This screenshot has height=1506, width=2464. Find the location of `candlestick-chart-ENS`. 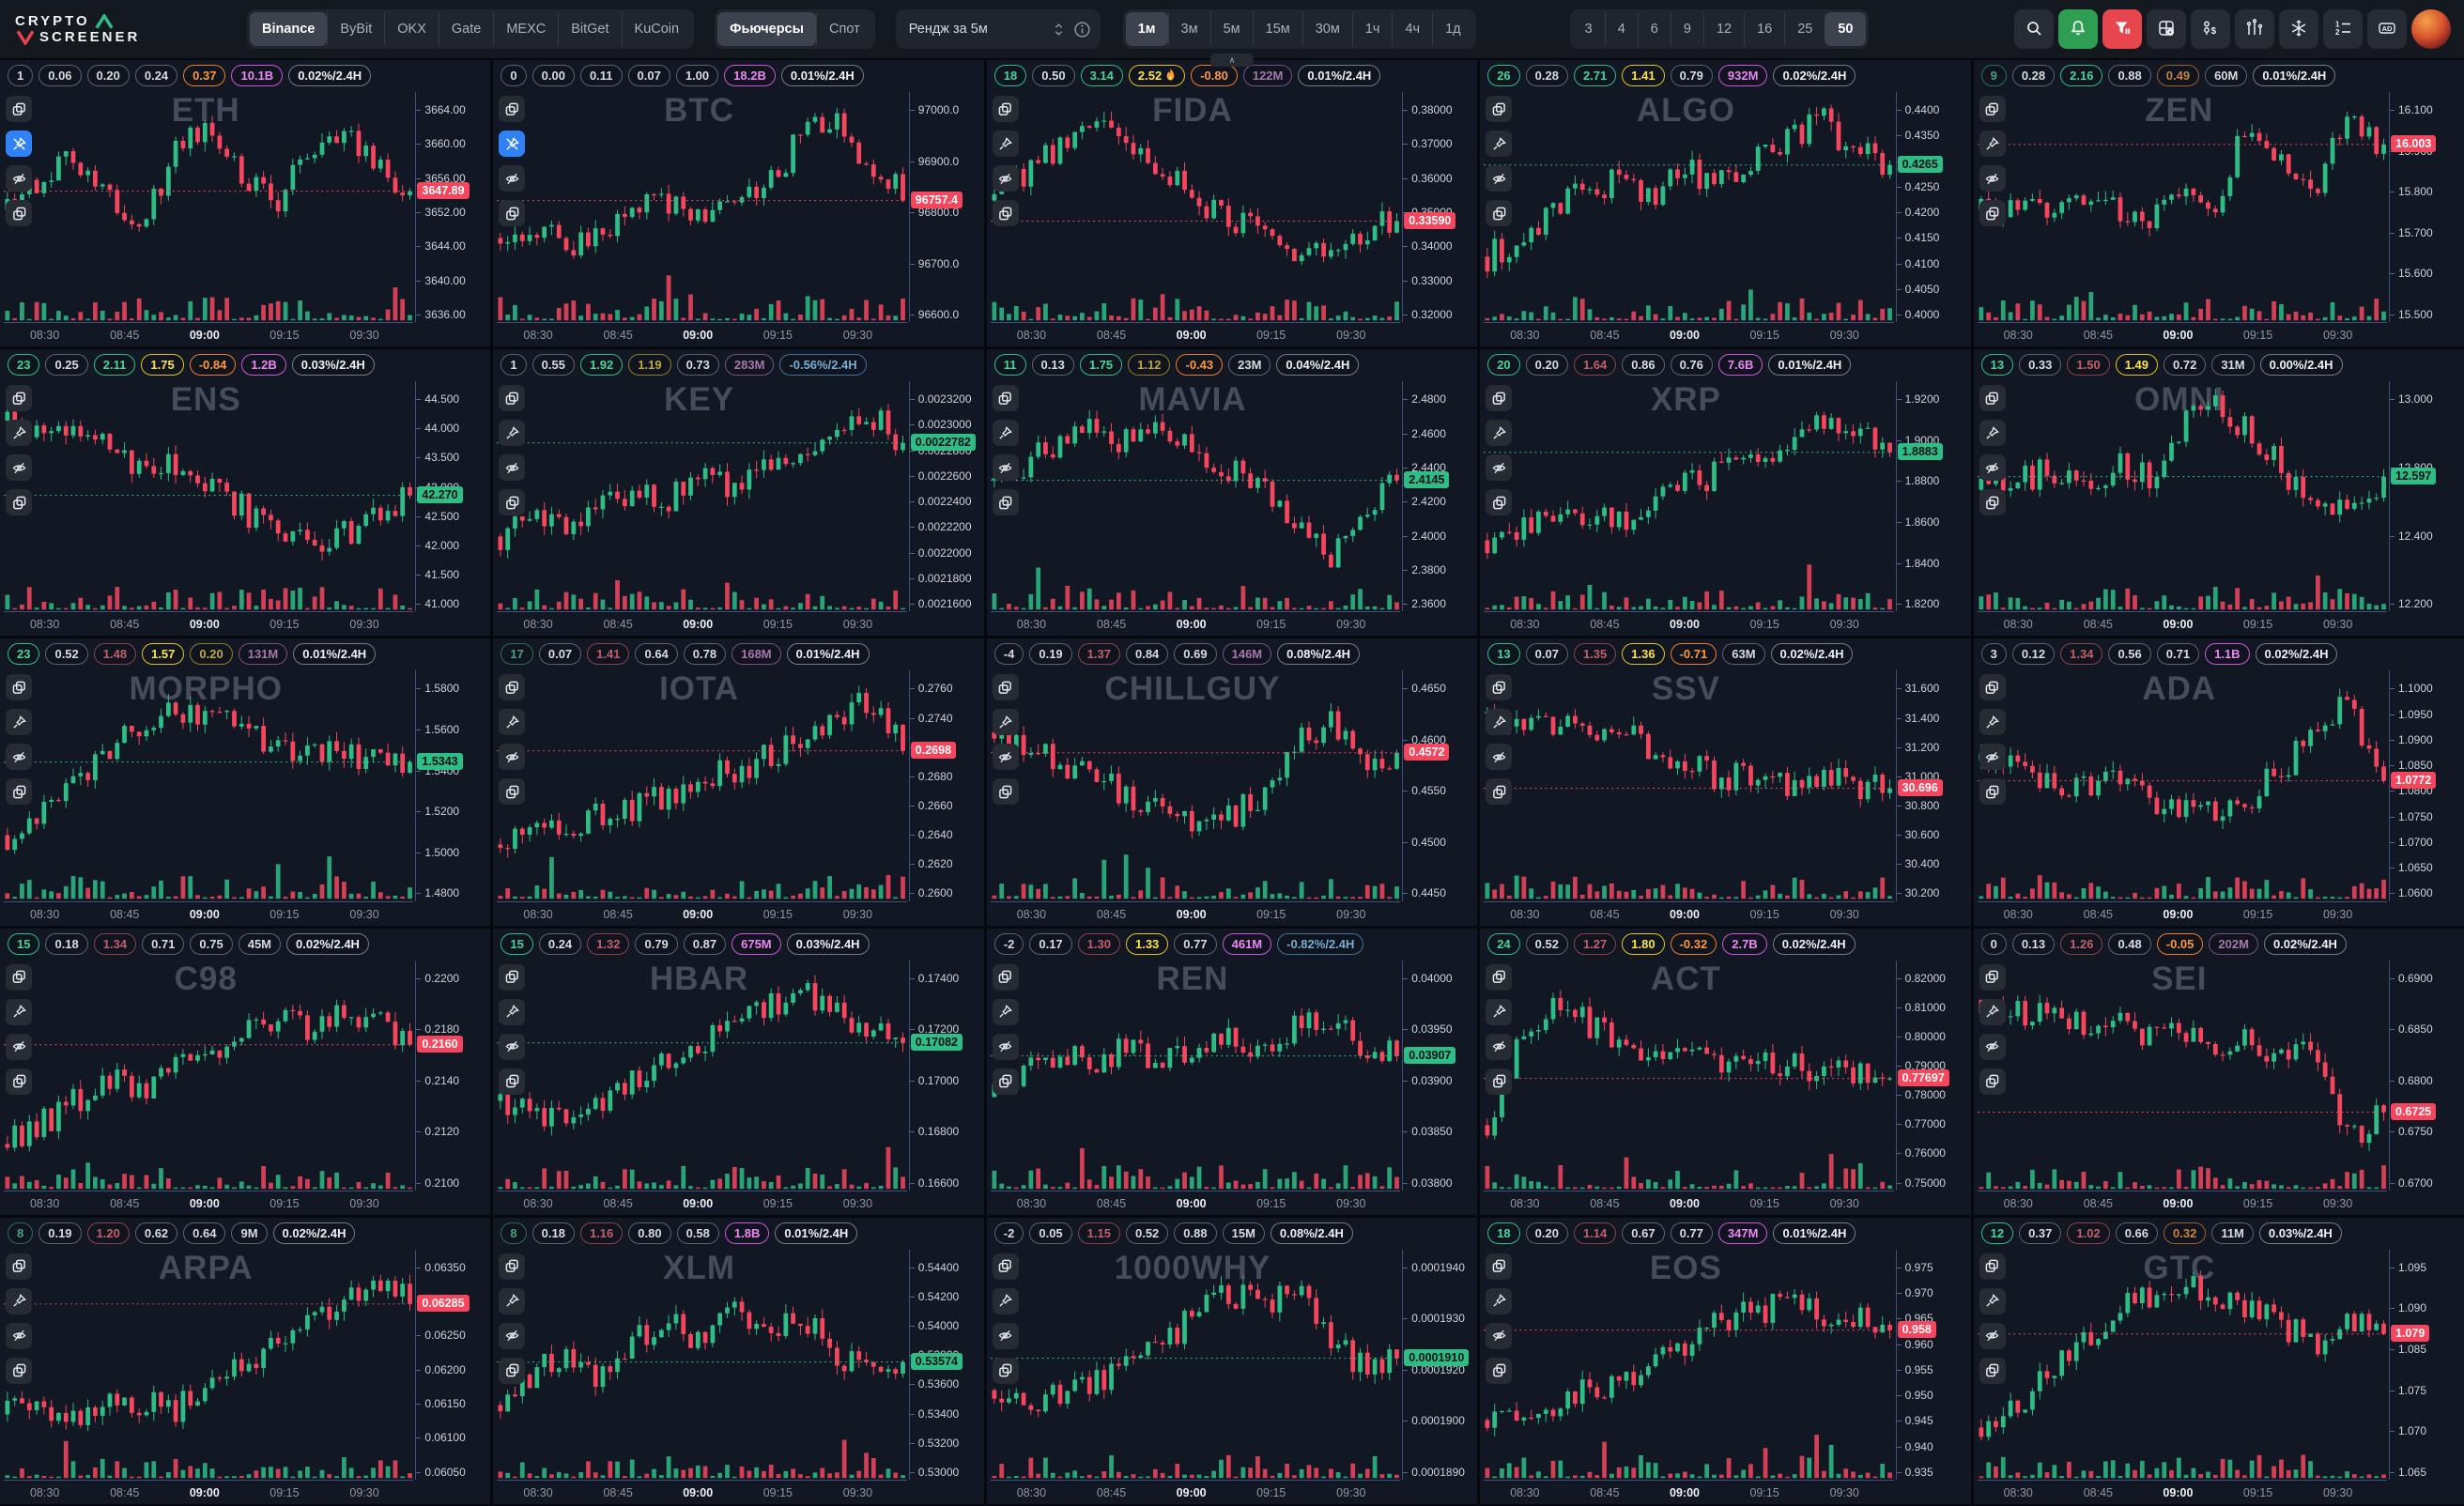

candlestick-chart-ENS is located at coordinates (209, 496).